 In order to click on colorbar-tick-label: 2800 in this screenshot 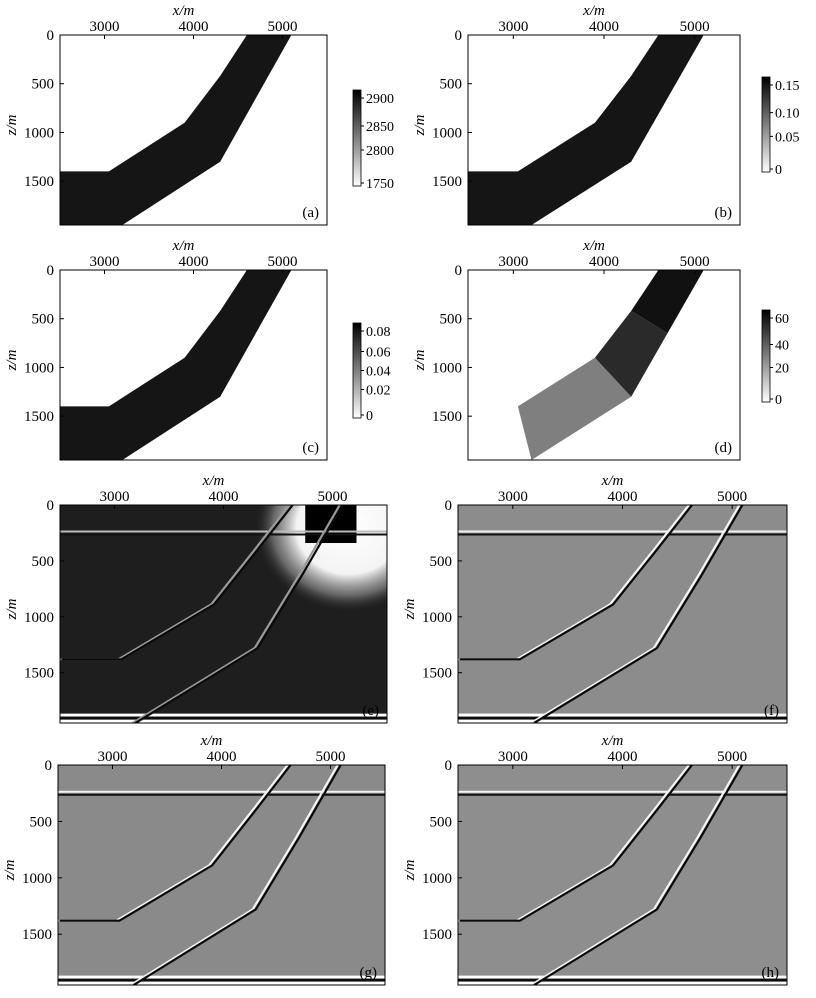, I will do `click(380, 151)`.